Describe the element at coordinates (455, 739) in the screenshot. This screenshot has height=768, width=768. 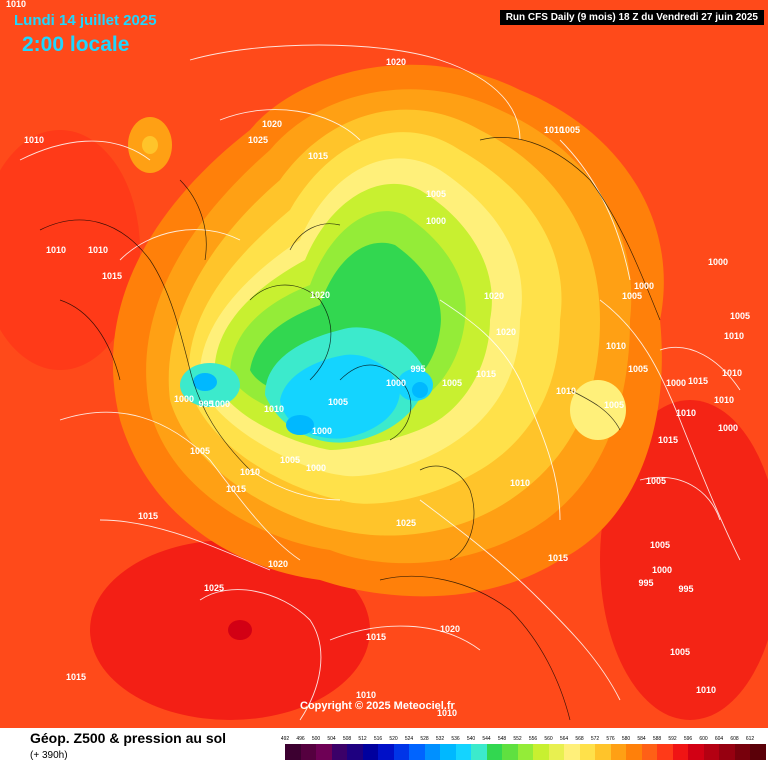
I see `scale-label: 536` at that location.